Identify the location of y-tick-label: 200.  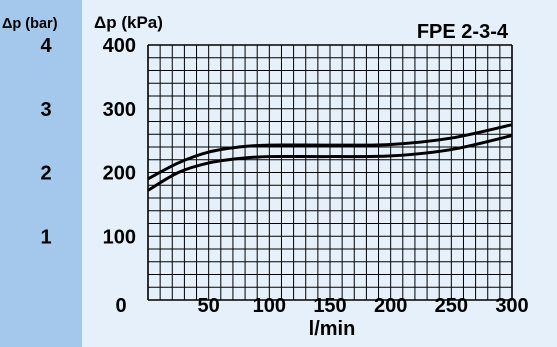
(119, 174).